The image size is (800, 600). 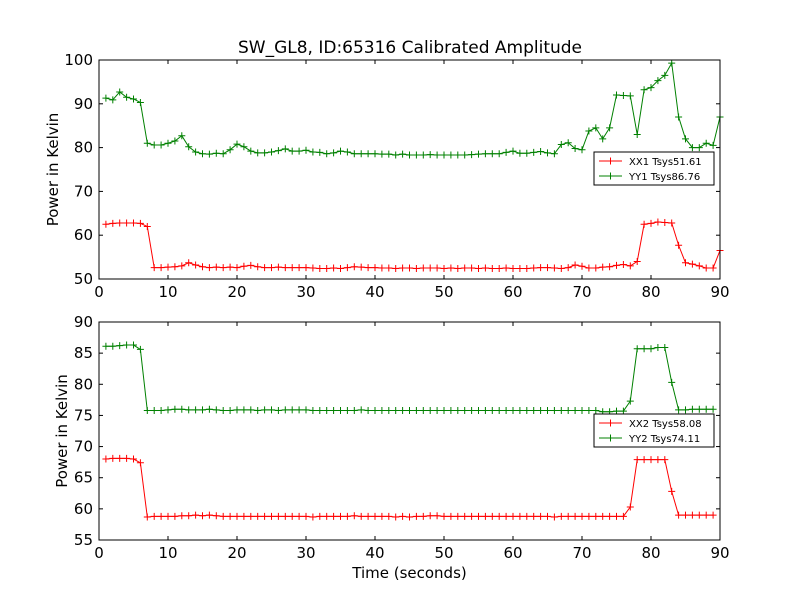 What do you see at coordinates (83, 191) in the screenshot?
I see `y-tick-label: 70` at bounding box center [83, 191].